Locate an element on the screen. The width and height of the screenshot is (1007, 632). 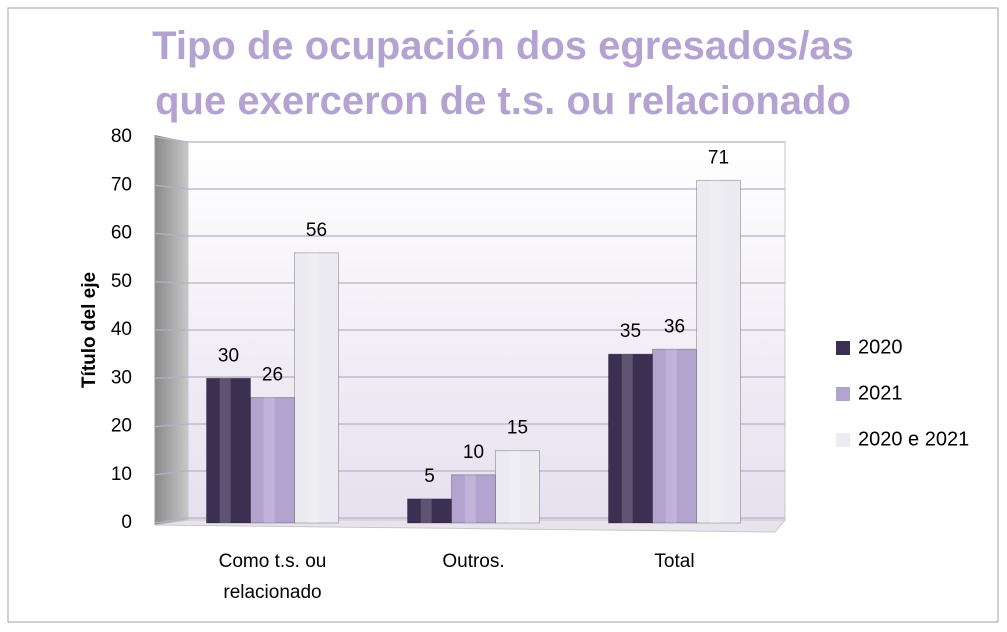
y-tick-label: 80 is located at coordinates (121, 136).